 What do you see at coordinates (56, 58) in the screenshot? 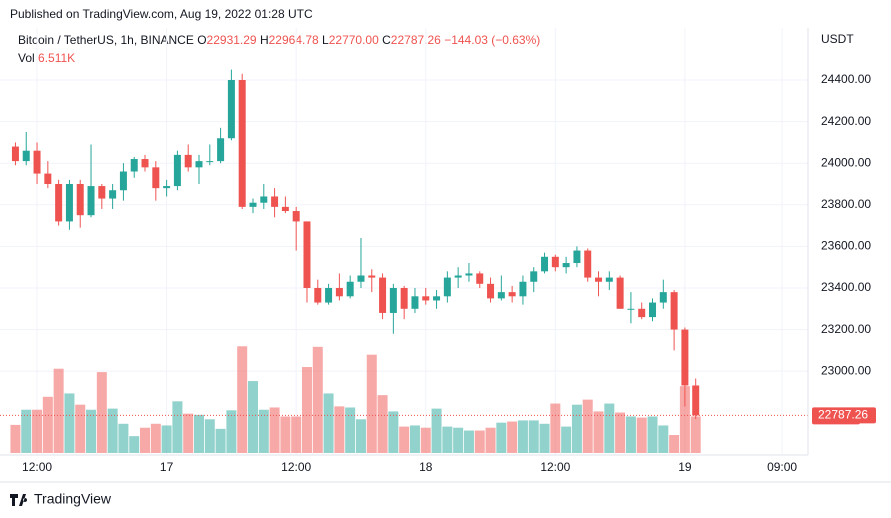
I see `volume-value: 6.511K` at bounding box center [56, 58].